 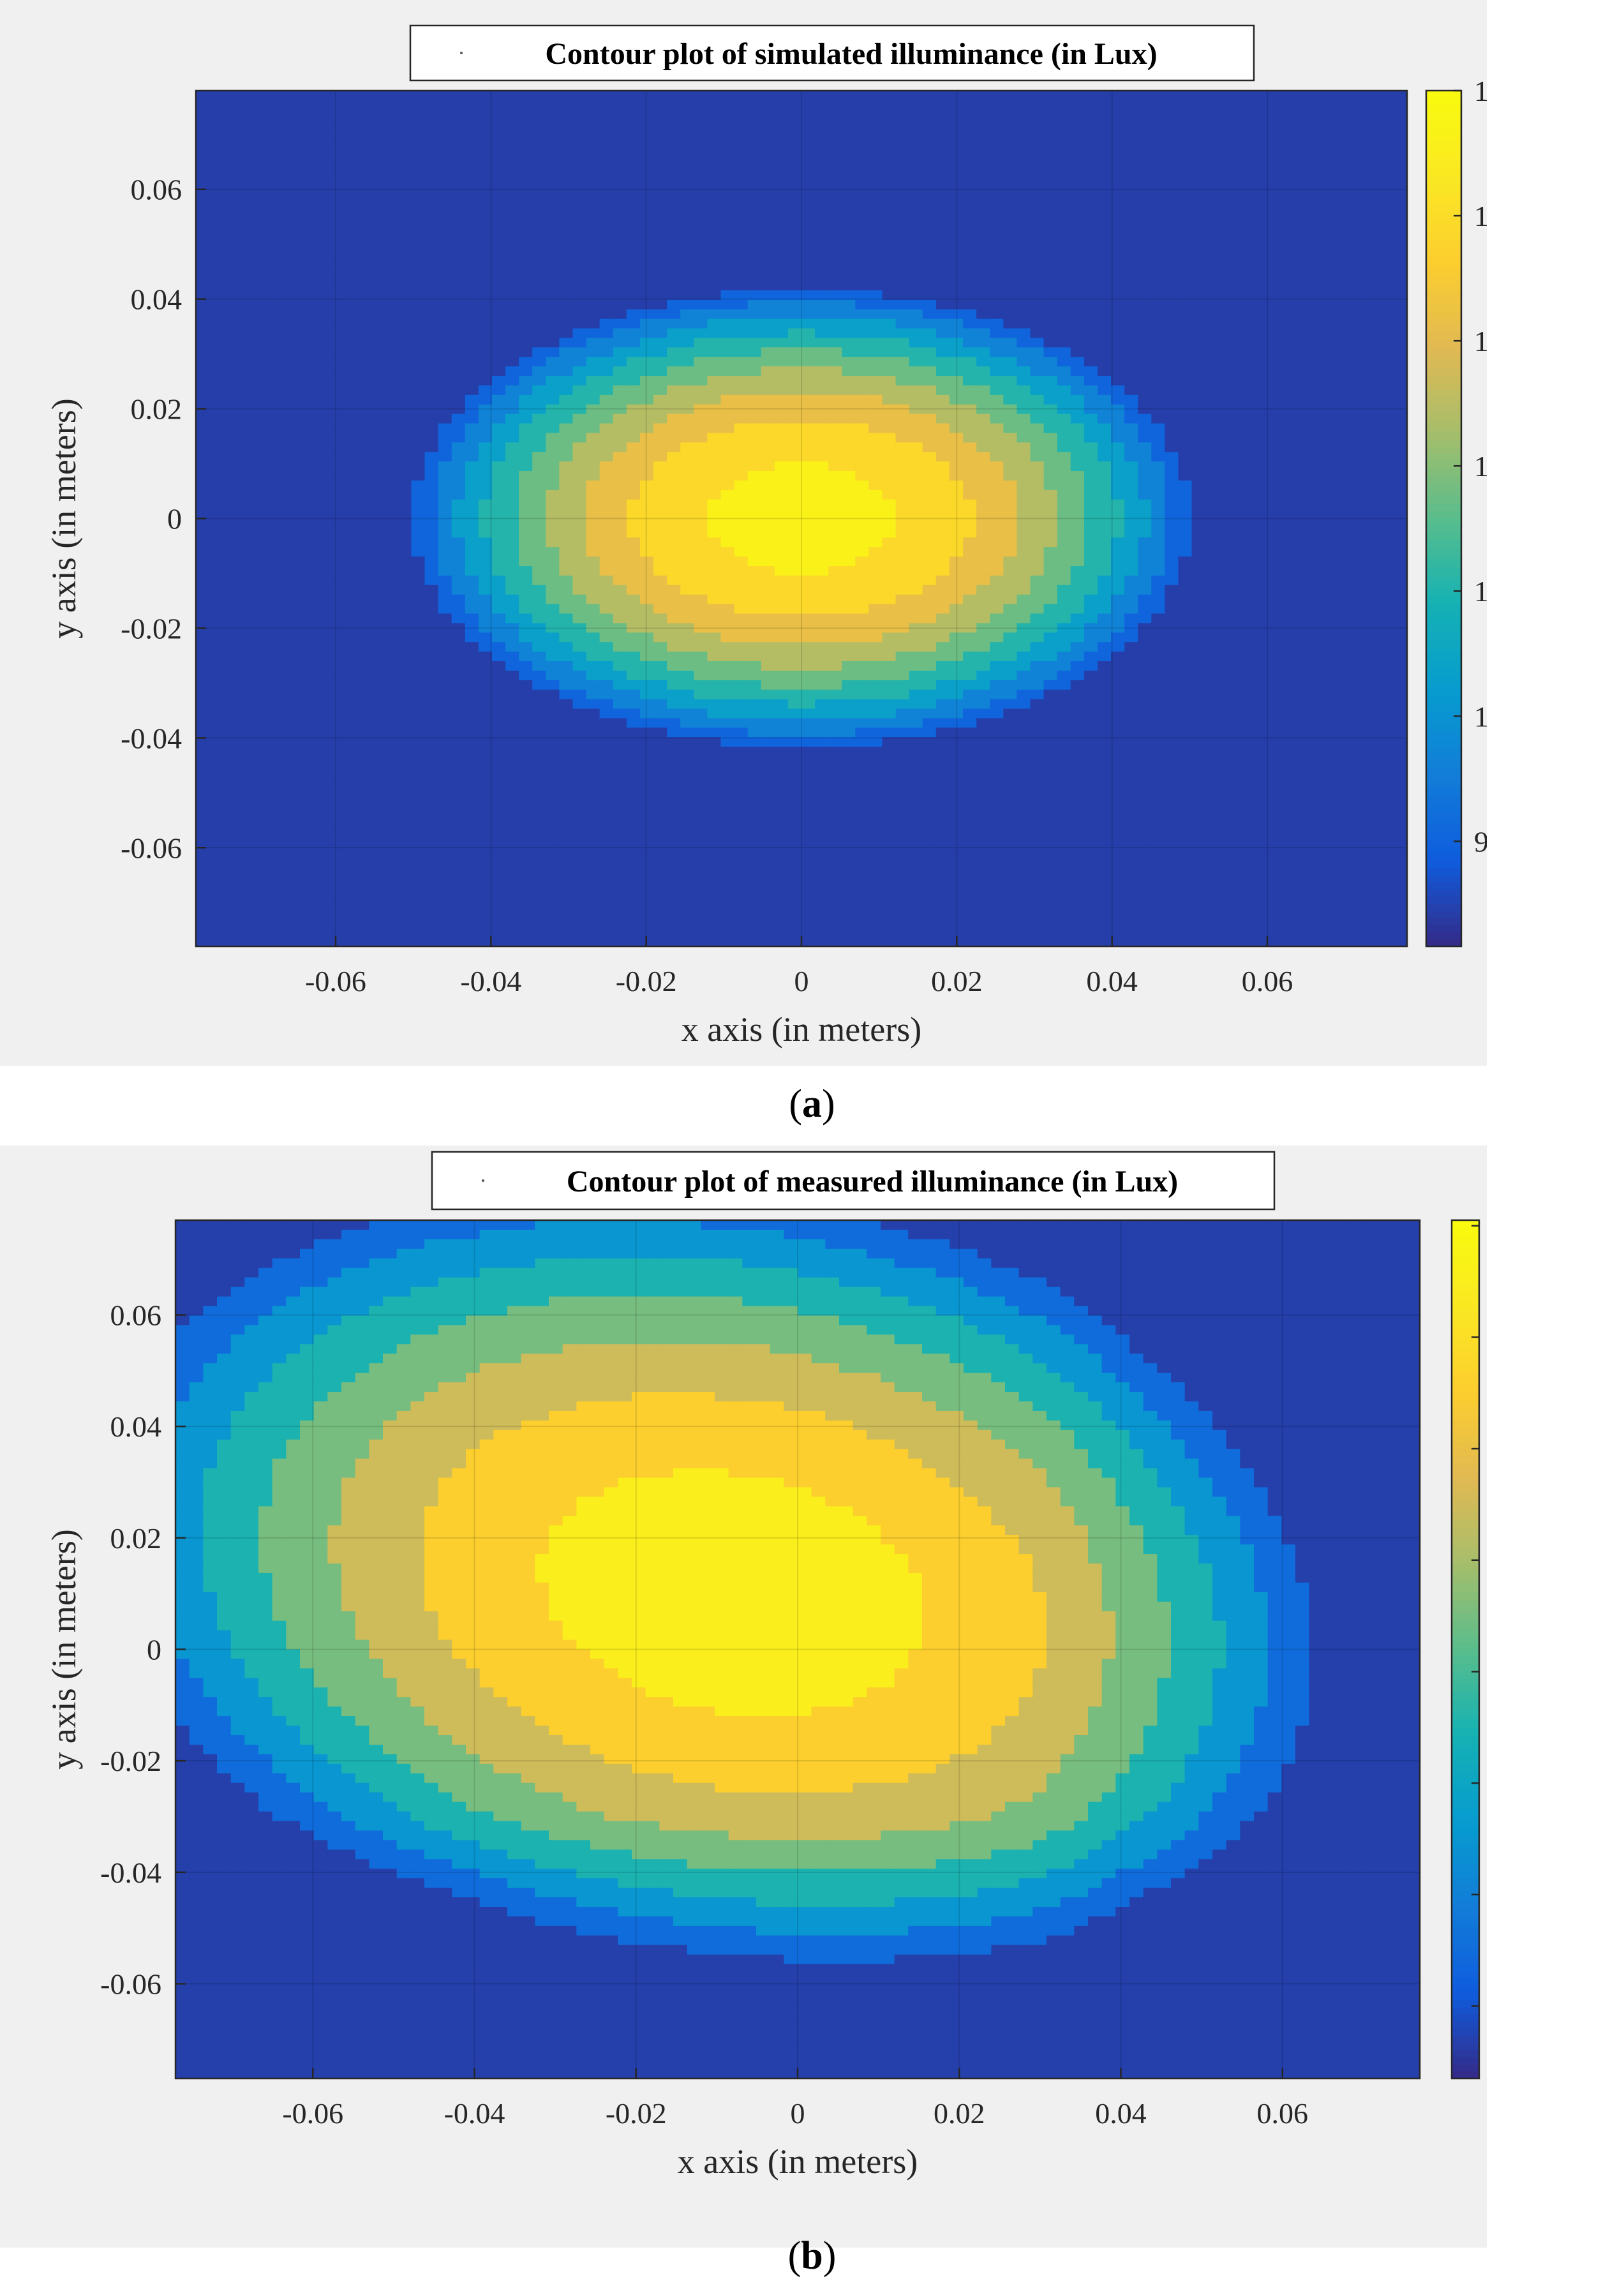 I want to click on colorbar-tick-label: 950, so click(x=1480, y=841).